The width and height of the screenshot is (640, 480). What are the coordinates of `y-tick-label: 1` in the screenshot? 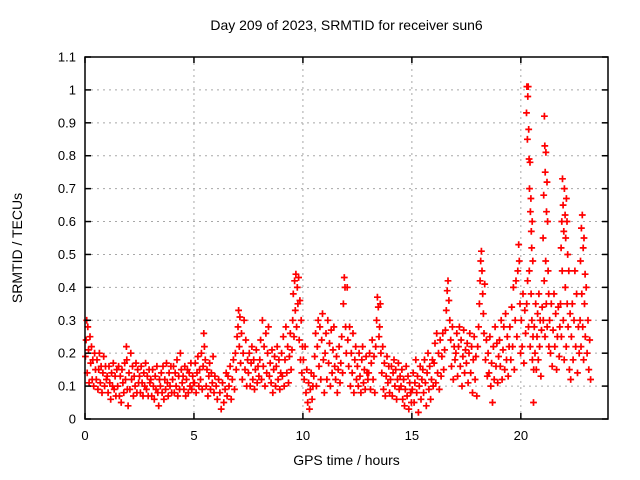 It's located at (72, 89).